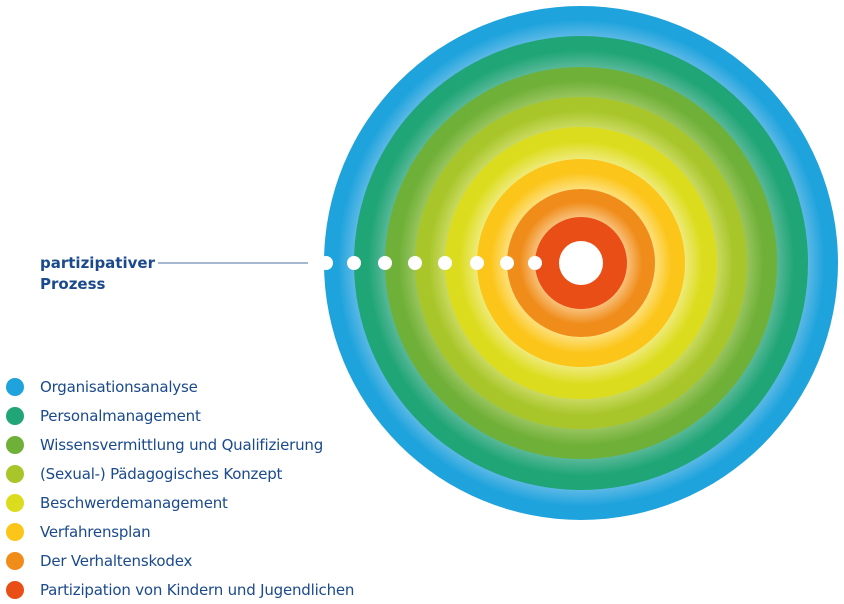  I want to click on legend-label: Verfahrensplan, so click(95, 531).